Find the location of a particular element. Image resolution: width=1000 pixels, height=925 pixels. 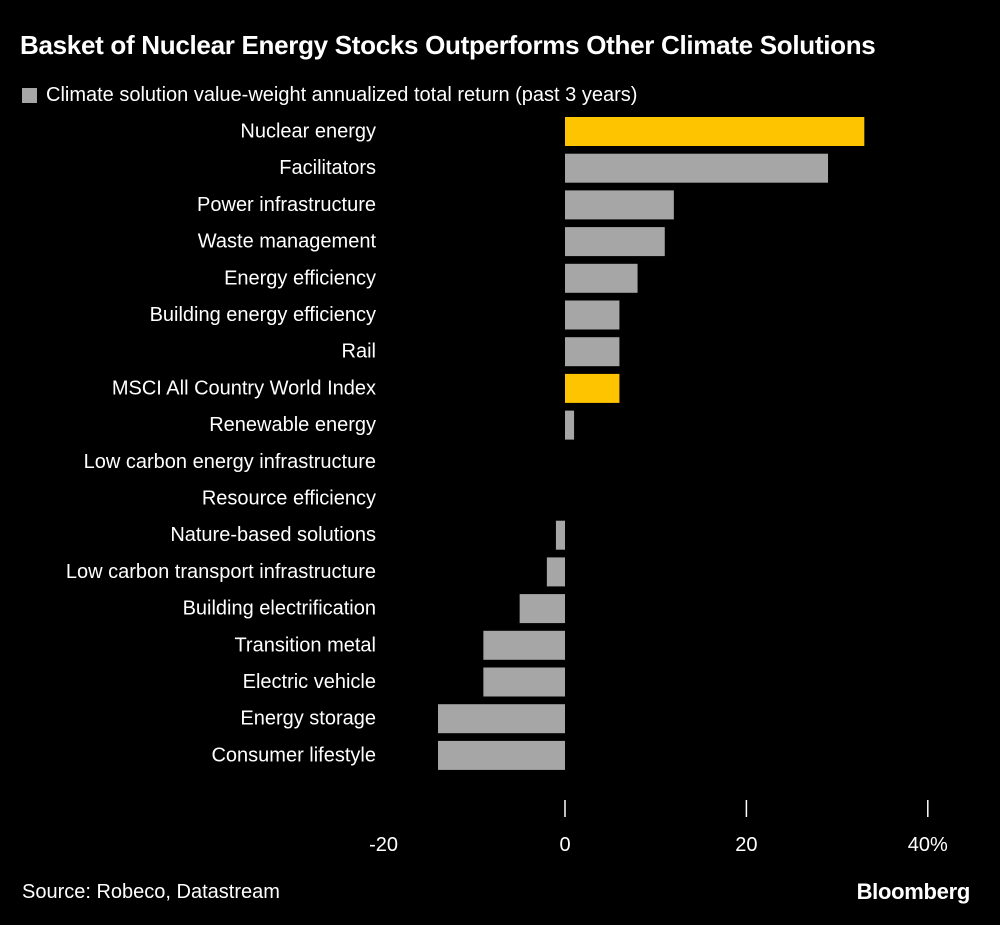

x-tick-label: 40% is located at coordinates (928, 845).